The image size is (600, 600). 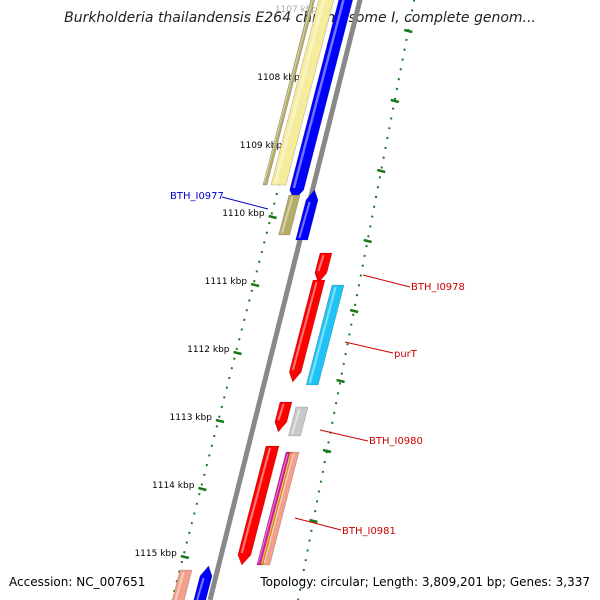 I want to click on feature-bth-i0980-red, so click(x=283, y=417).